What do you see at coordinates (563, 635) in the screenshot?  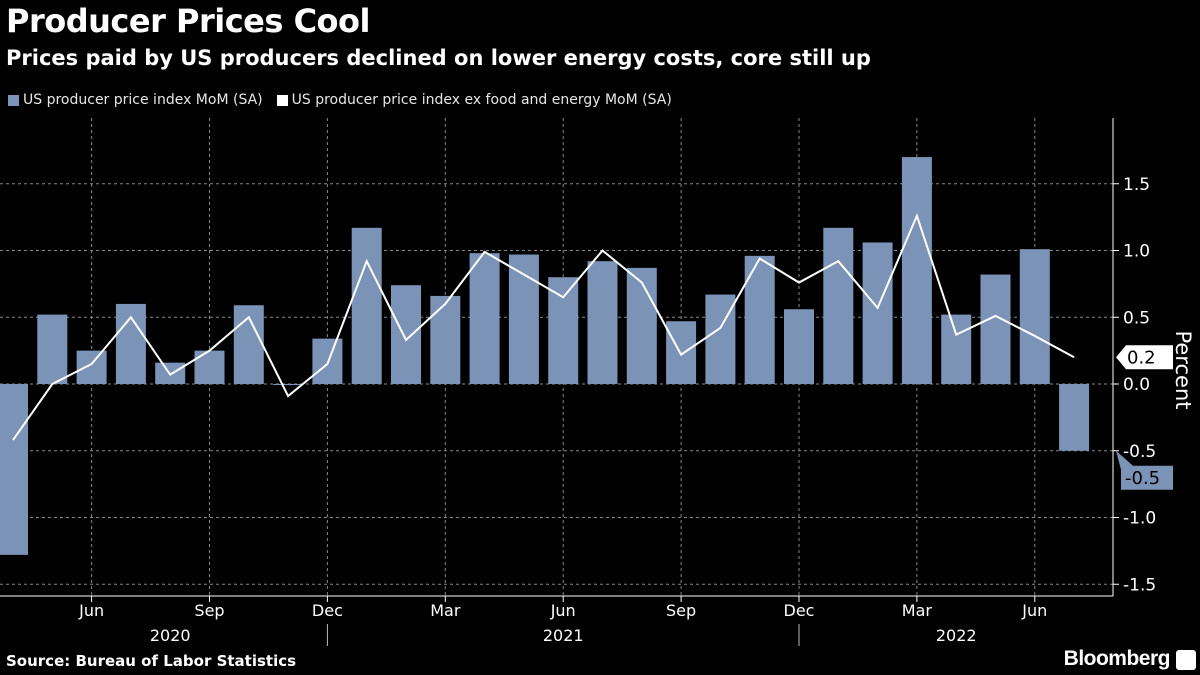 I see `year-label: 2021` at bounding box center [563, 635].